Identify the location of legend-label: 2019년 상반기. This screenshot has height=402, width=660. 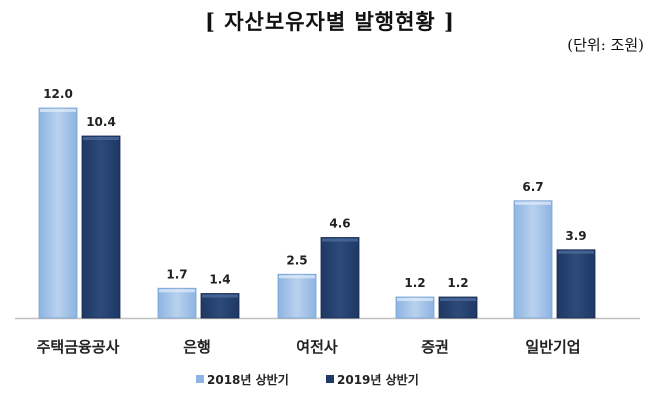
(378, 379).